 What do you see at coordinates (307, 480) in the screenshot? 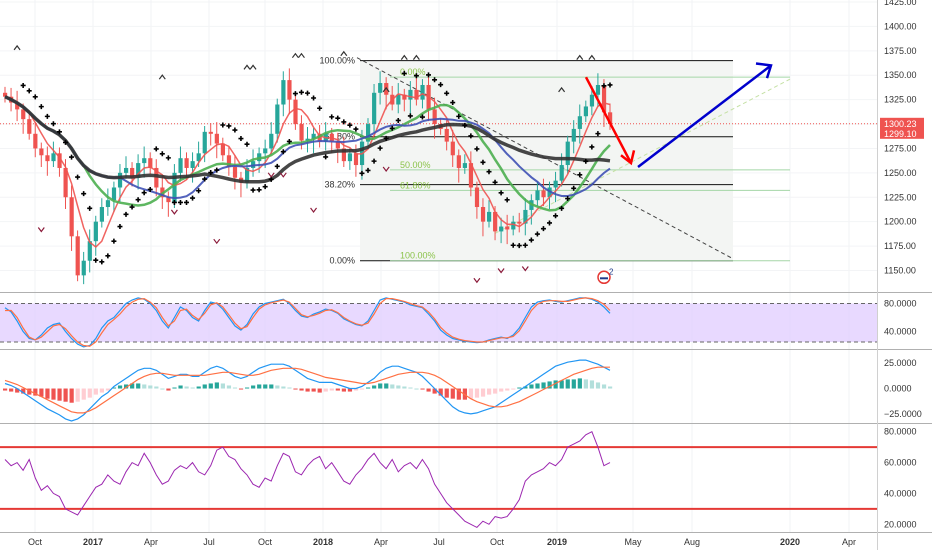
I see `rsi-series-line` at bounding box center [307, 480].